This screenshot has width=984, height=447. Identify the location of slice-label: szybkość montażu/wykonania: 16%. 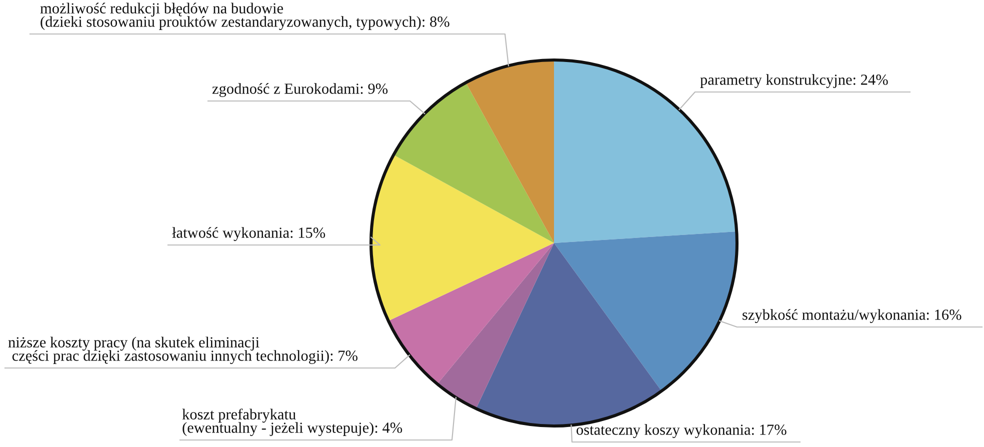
(852, 316).